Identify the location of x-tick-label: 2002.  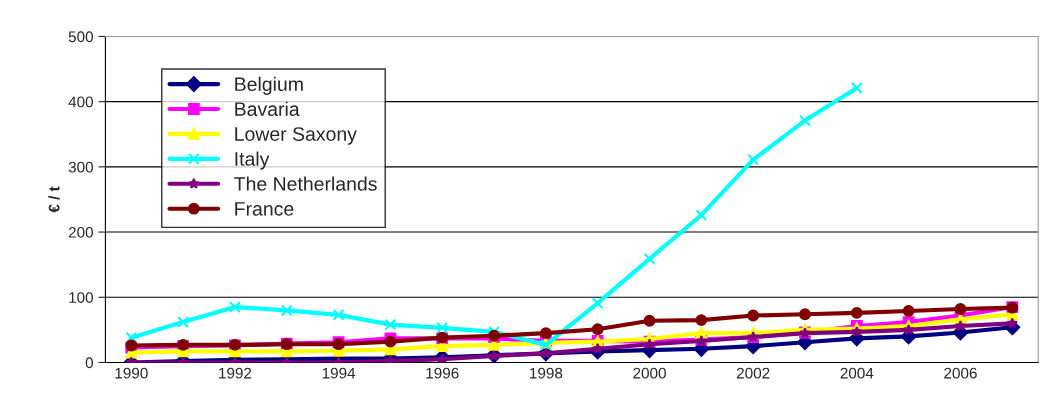
(753, 373).